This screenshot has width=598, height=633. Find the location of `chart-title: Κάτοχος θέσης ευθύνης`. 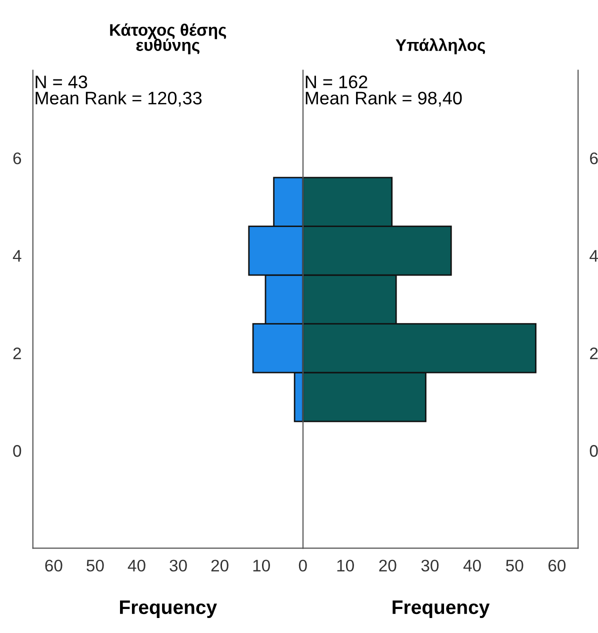

chart-title: Κάτοχος θέσης ευθύνης is located at coordinates (168, 38).